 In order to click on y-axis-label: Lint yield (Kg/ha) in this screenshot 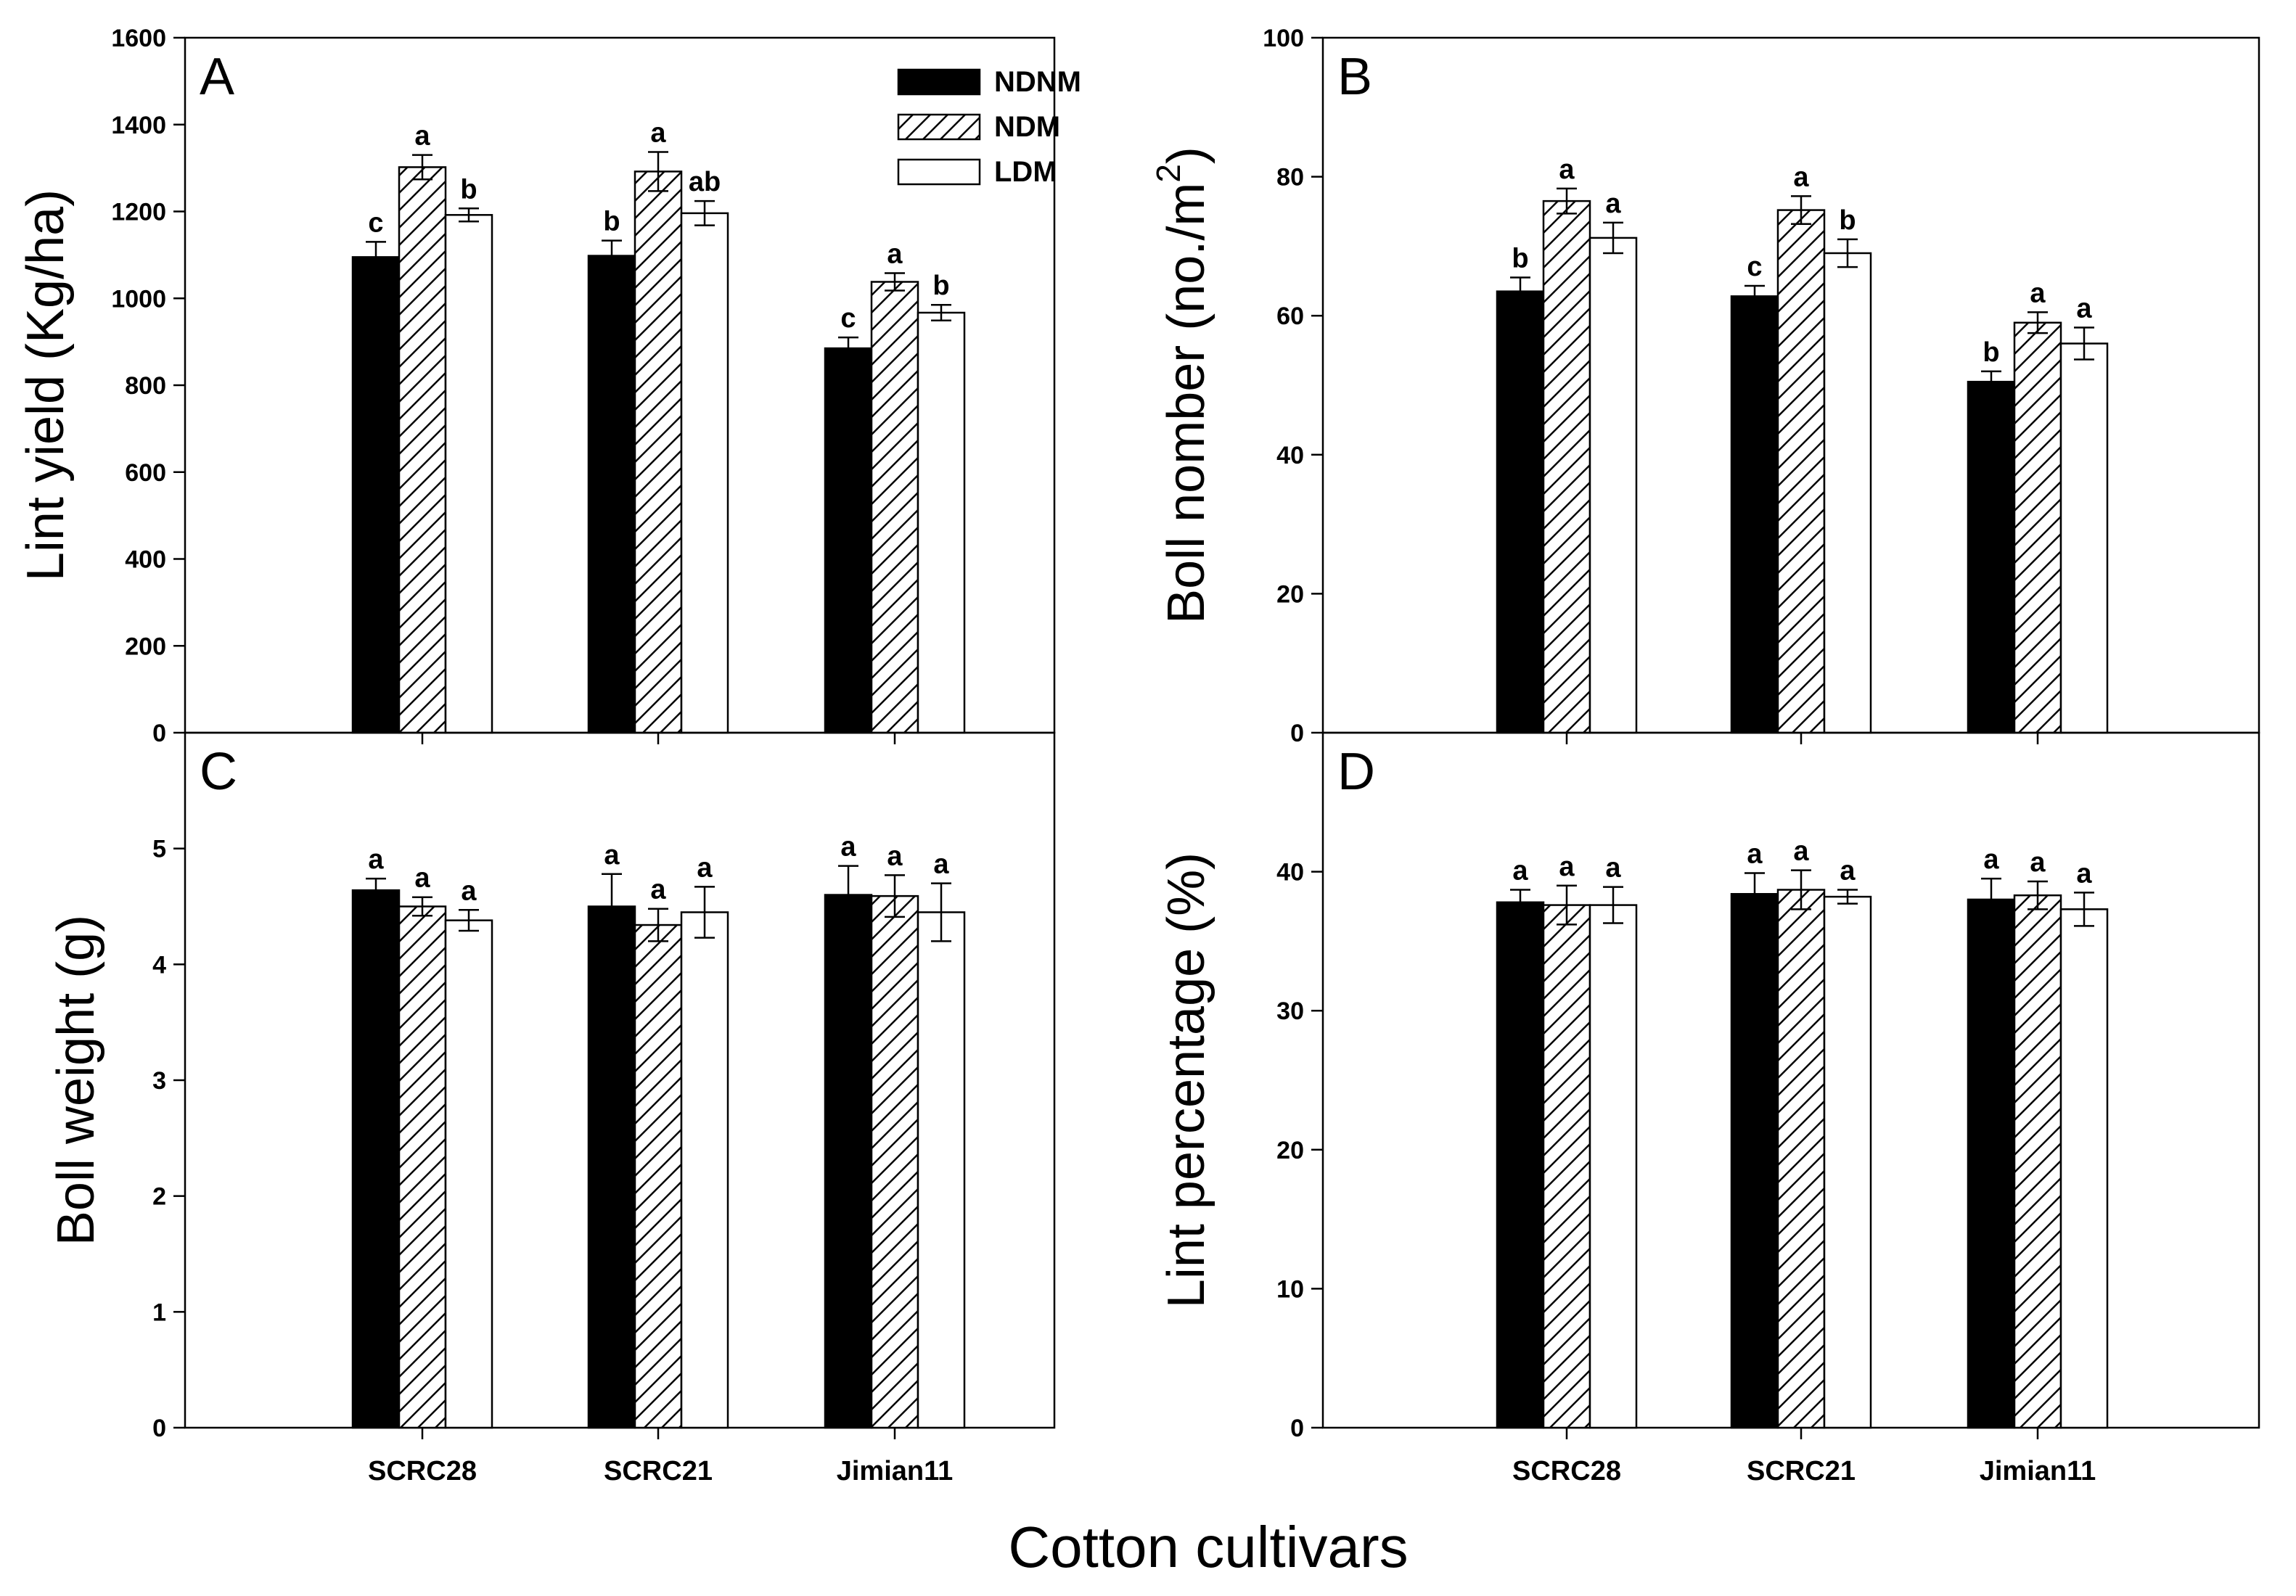, I will do `click(46, 385)`.